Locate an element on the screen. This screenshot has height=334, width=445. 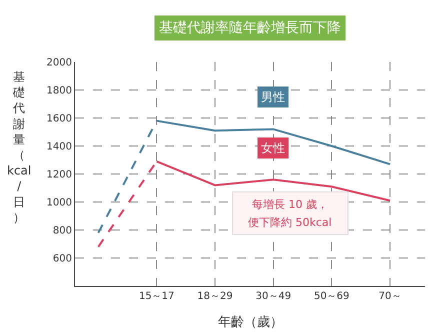
x-tick-label: 30～49 is located at coordinates (274, 296).